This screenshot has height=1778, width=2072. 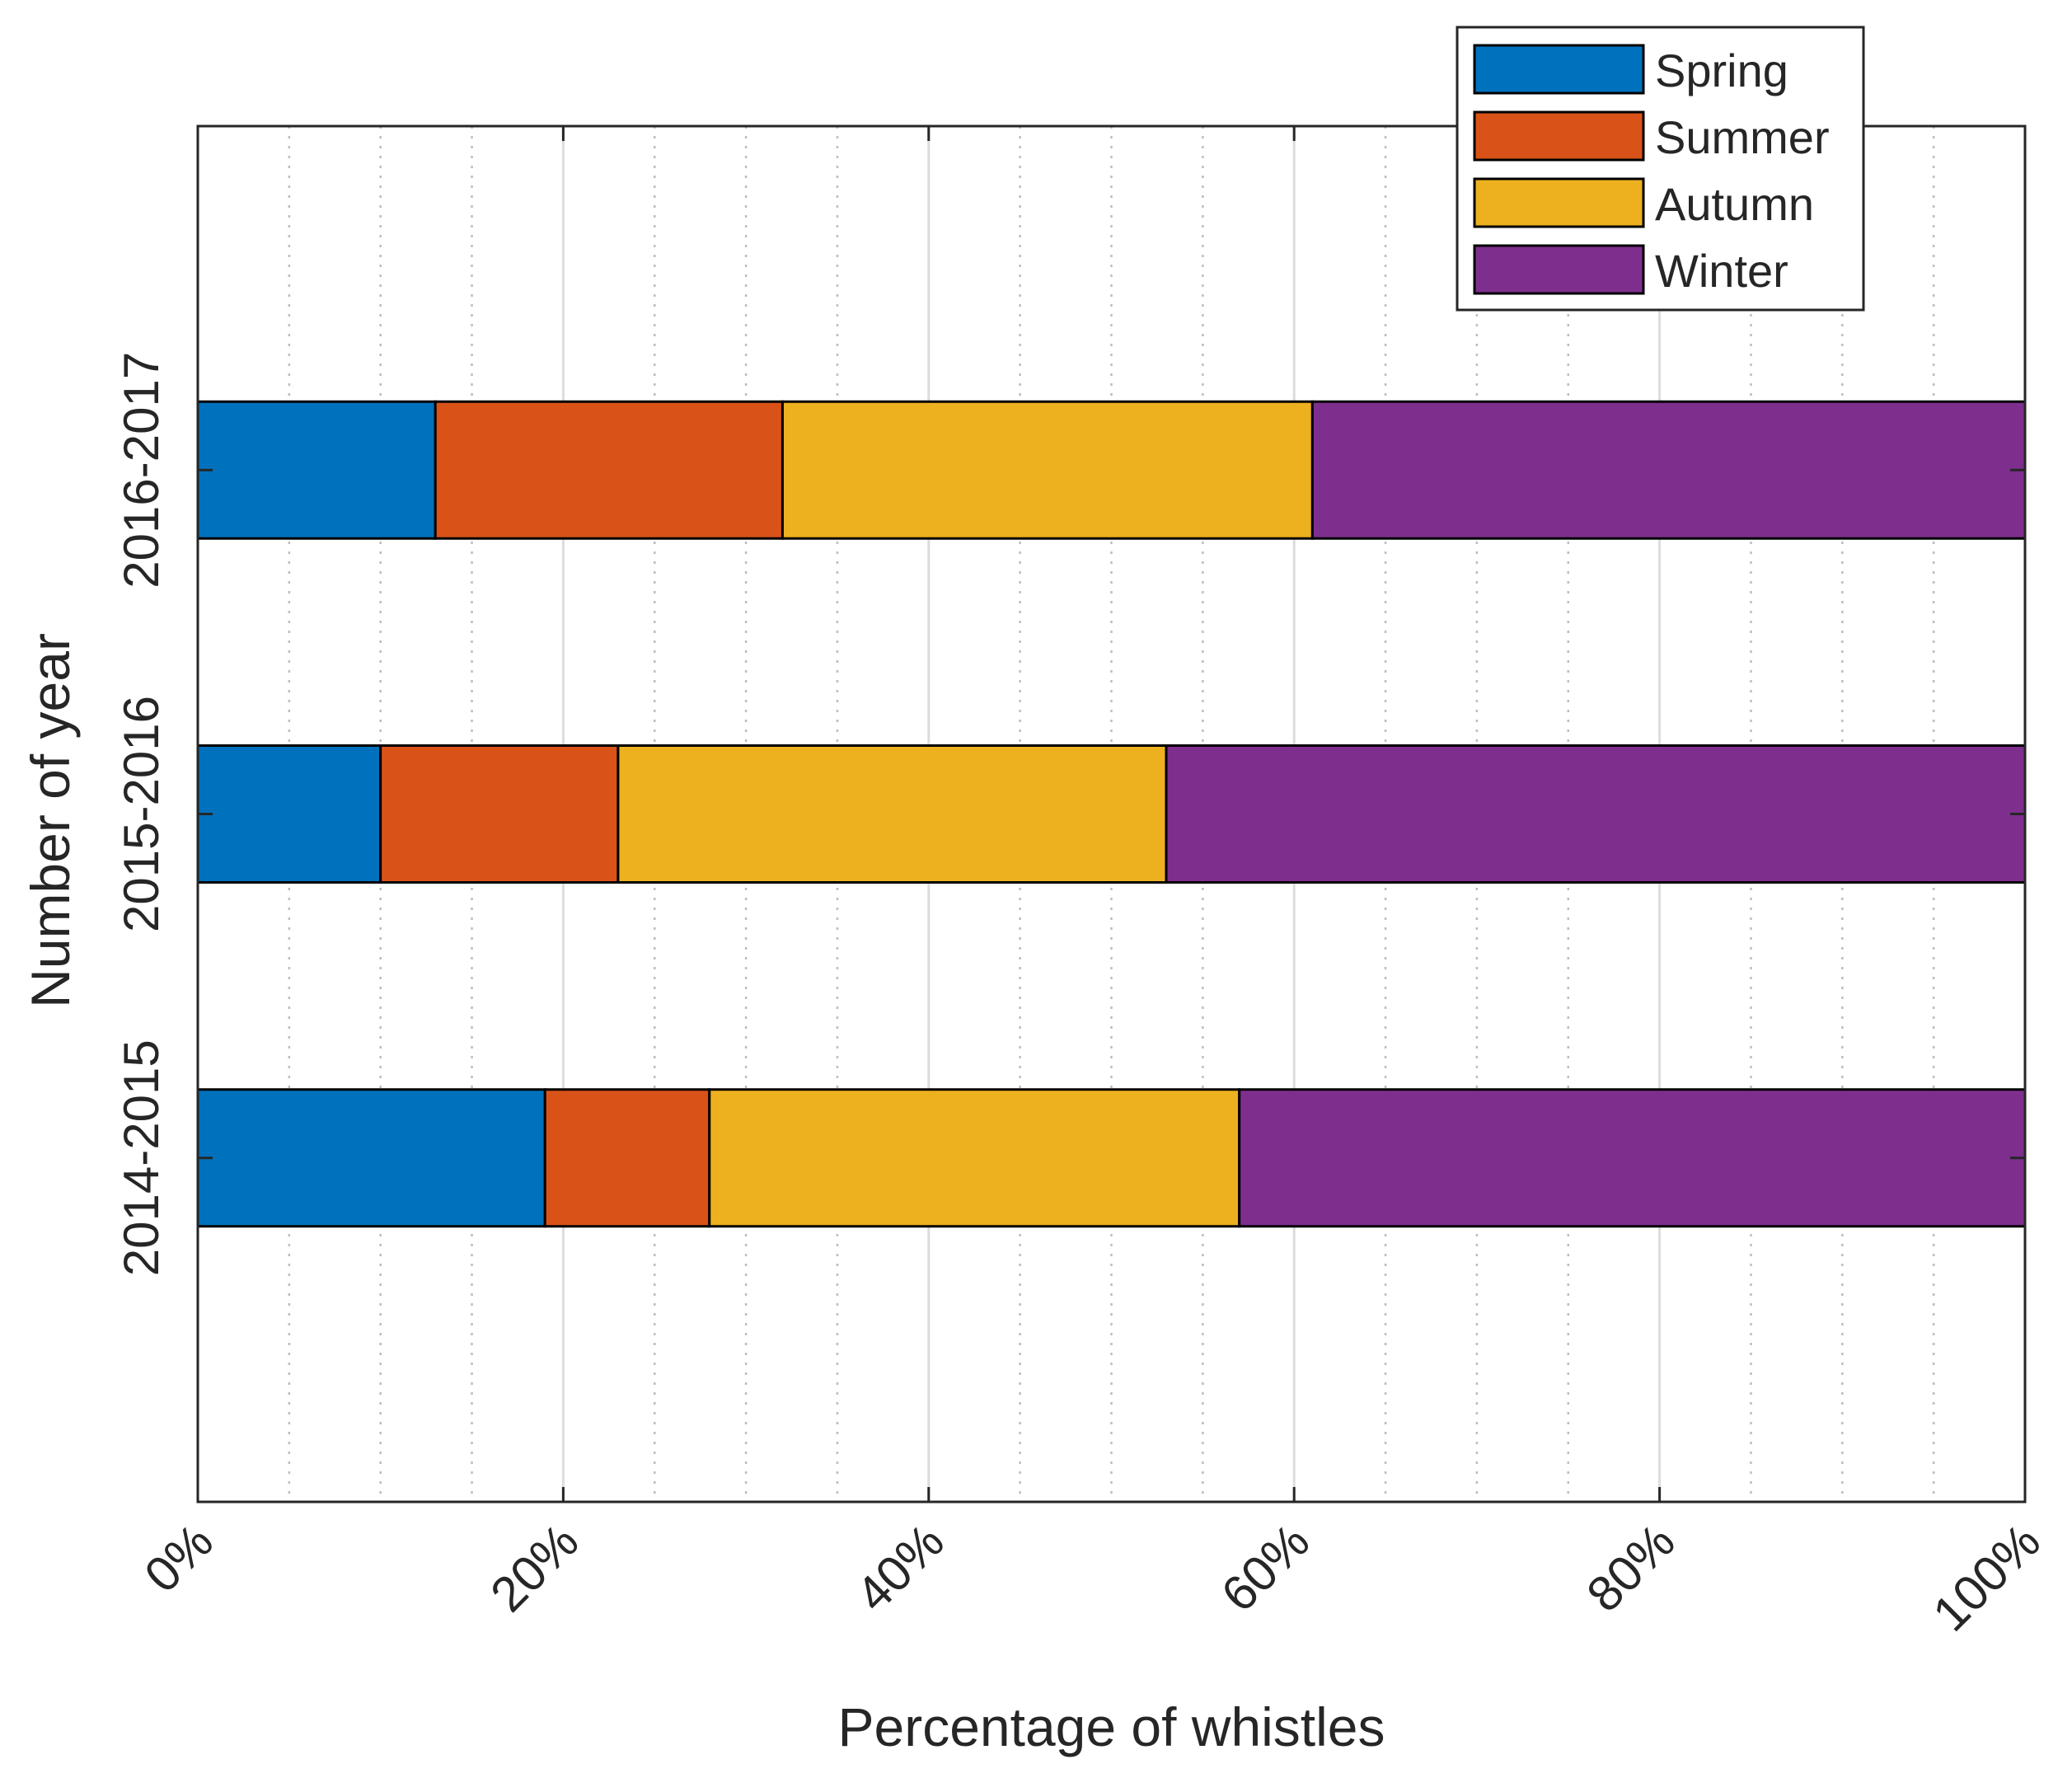 What do you see at coordinates (289, 814) in the screenshot?
I see `bar-segment-spring-2015-2016` at bounding box center [289, 814].